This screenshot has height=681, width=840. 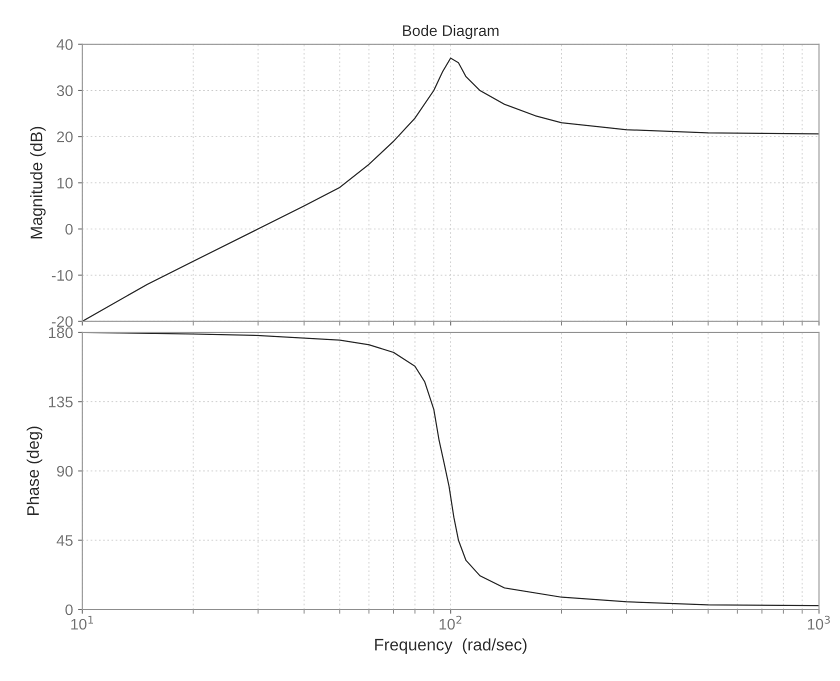 What do you see at coordinates (64, 540) in the screenshot?
I see `y-tick-label: 45` at bounding box center [64, 540].